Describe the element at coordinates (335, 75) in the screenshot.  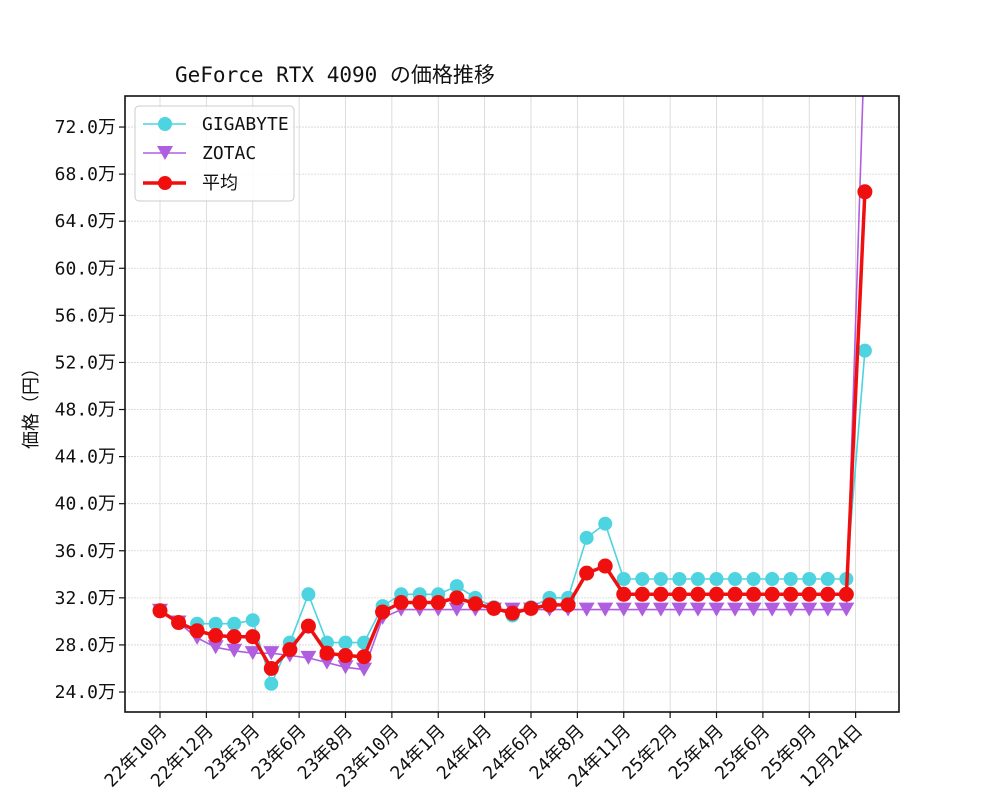
I see `chart-title: GeForce RTX 4090 の価格推移` at that location.